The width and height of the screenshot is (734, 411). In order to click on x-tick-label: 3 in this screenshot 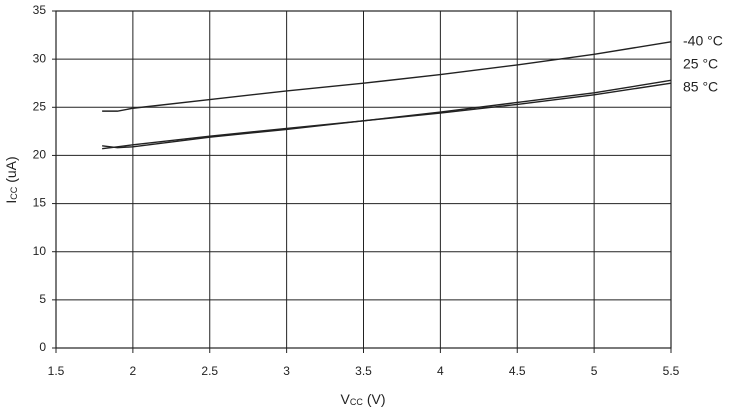, I will do `click(286, 371)`.